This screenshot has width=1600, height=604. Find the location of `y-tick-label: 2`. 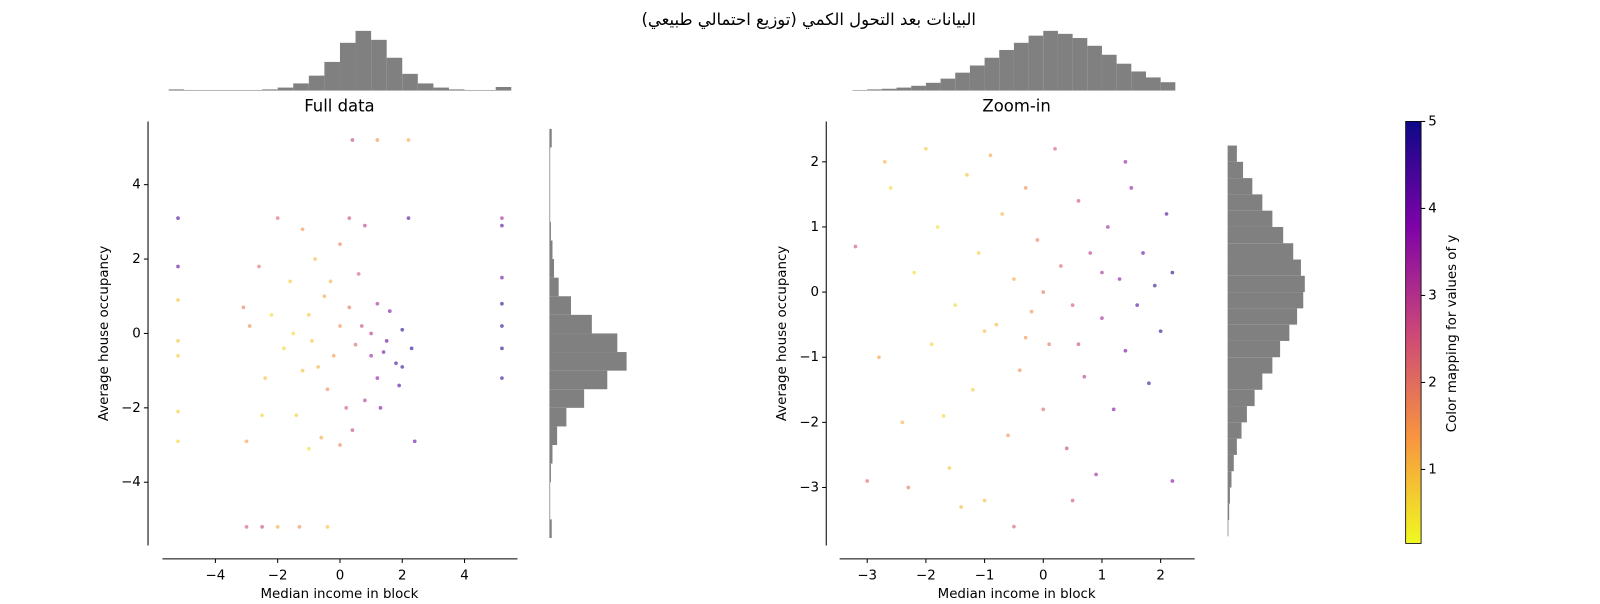

y-tick-label: 2 is located at coordinates (136, 259).